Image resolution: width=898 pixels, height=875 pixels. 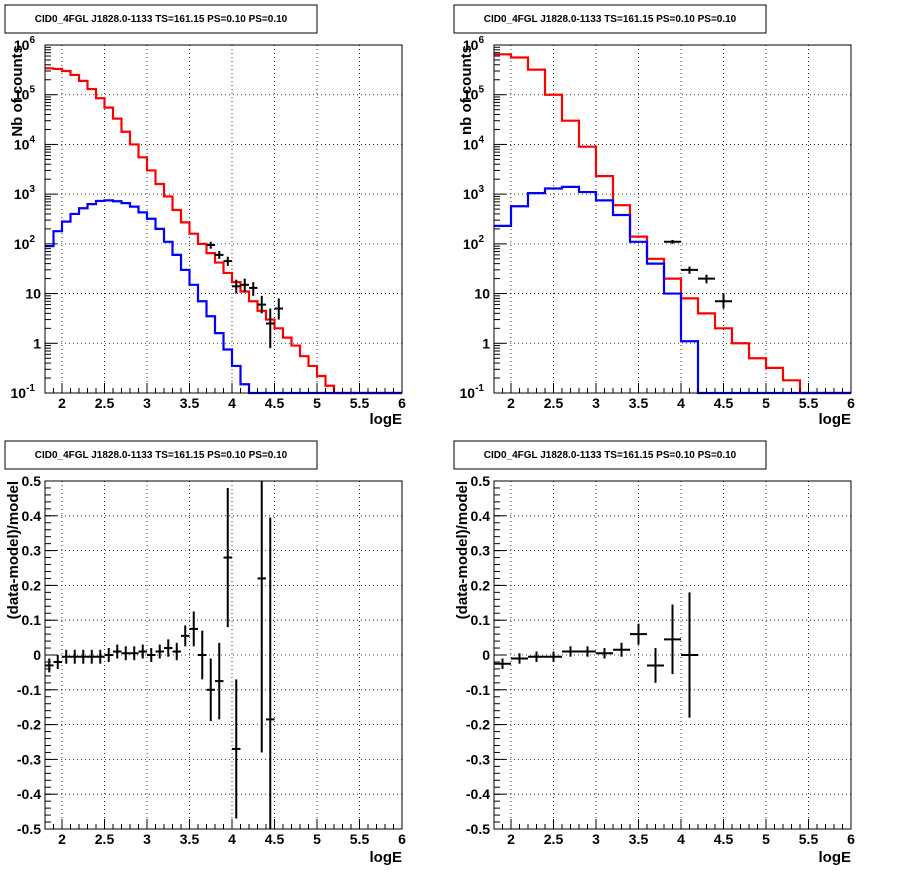 What do you see at coordinates (33, 294) in the screenshot?
I see `y-tick-label: 10` at bounding box center [33, 294].